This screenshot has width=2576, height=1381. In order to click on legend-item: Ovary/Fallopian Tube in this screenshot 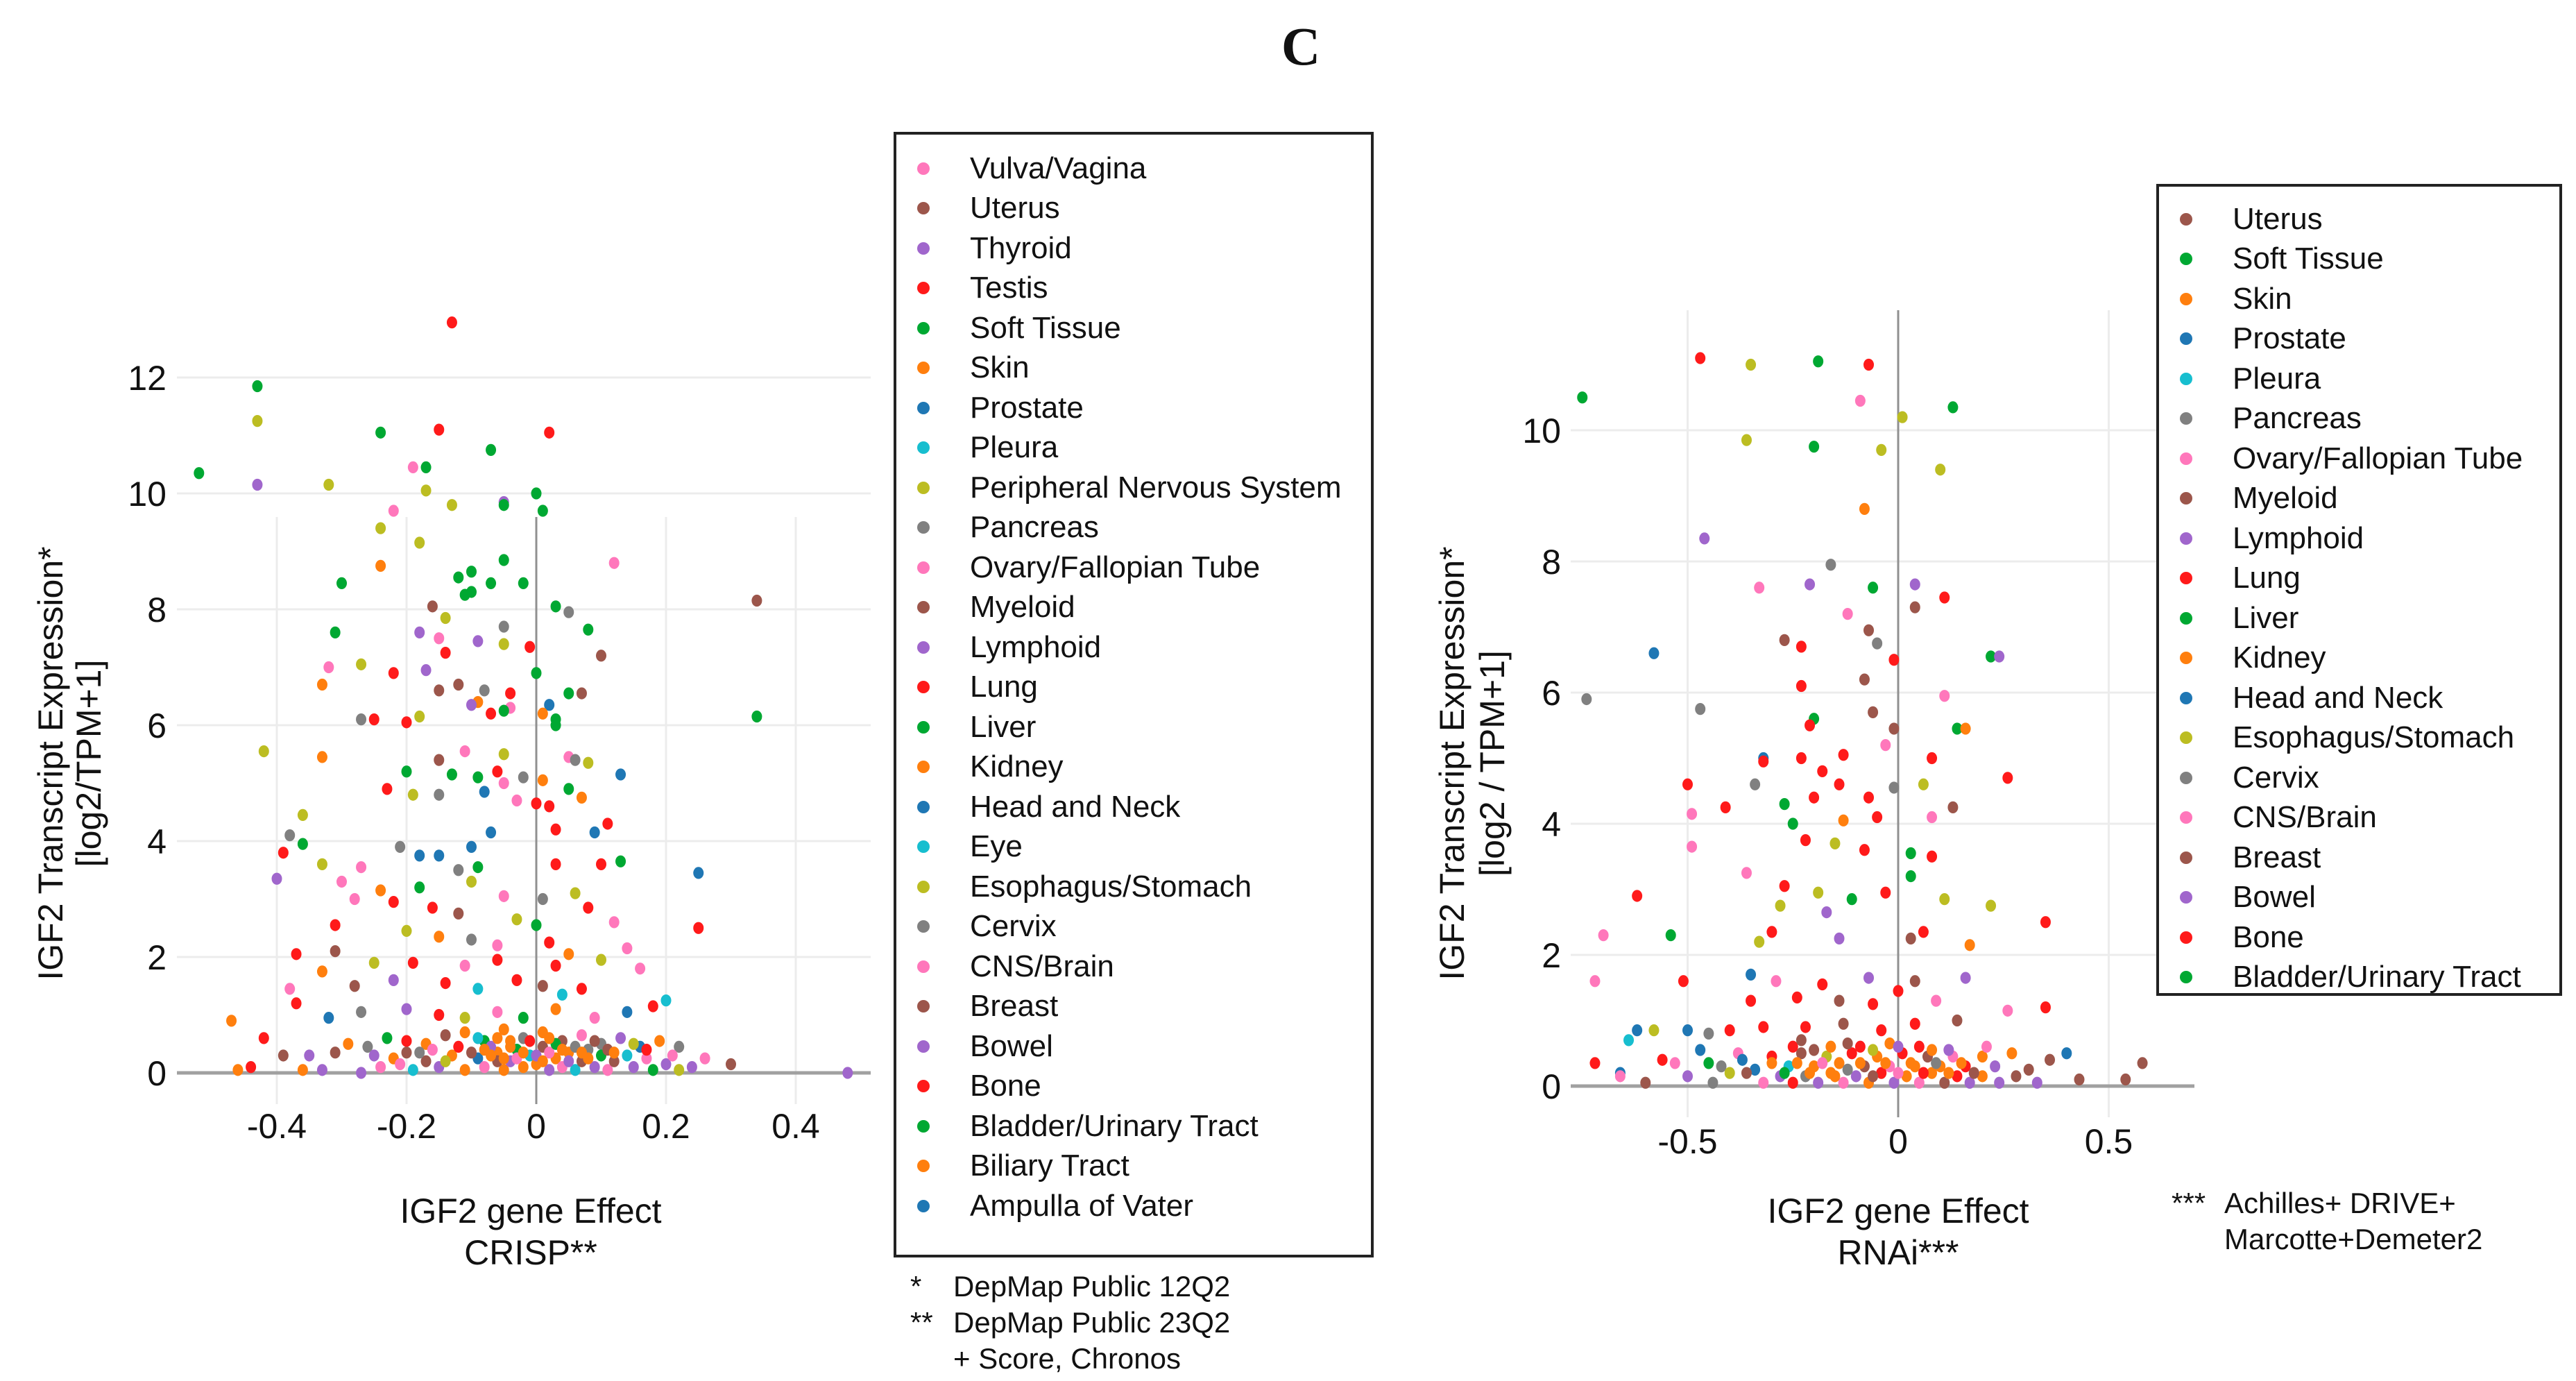, I will do `click(2359, 459)`.